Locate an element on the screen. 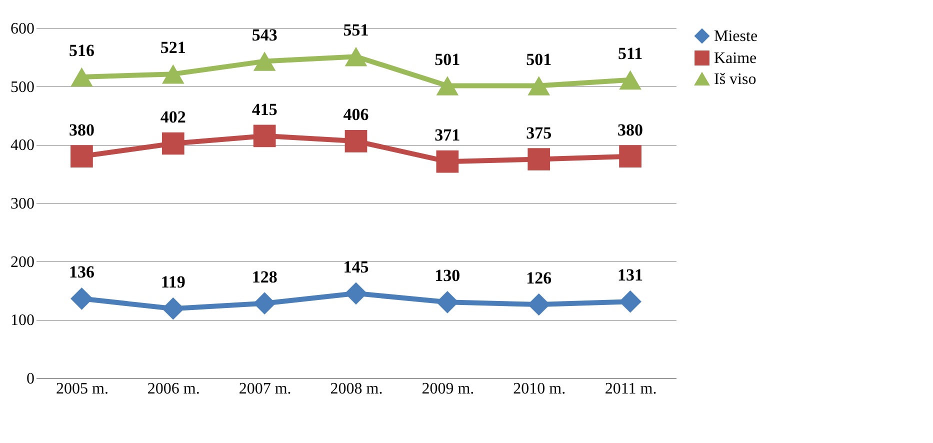 The height and width of the screenshot is (443, 933). data-label: 145 is located at coordinates (356, 266).